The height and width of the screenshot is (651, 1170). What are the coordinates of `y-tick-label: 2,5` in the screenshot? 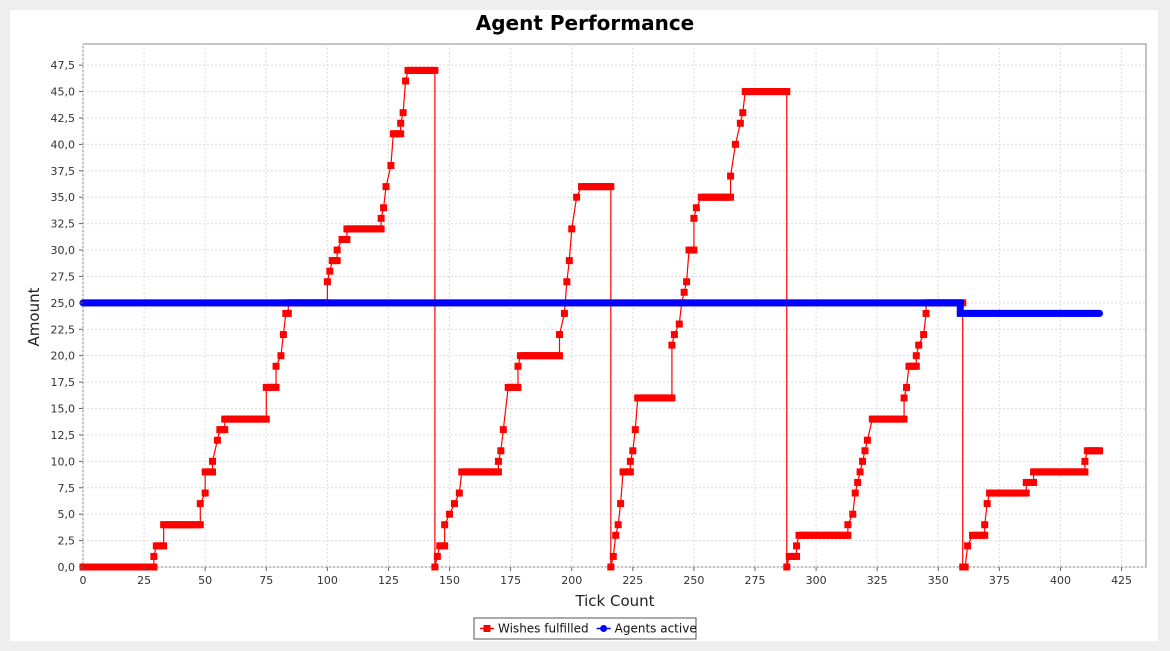 It's located at (67, 541).